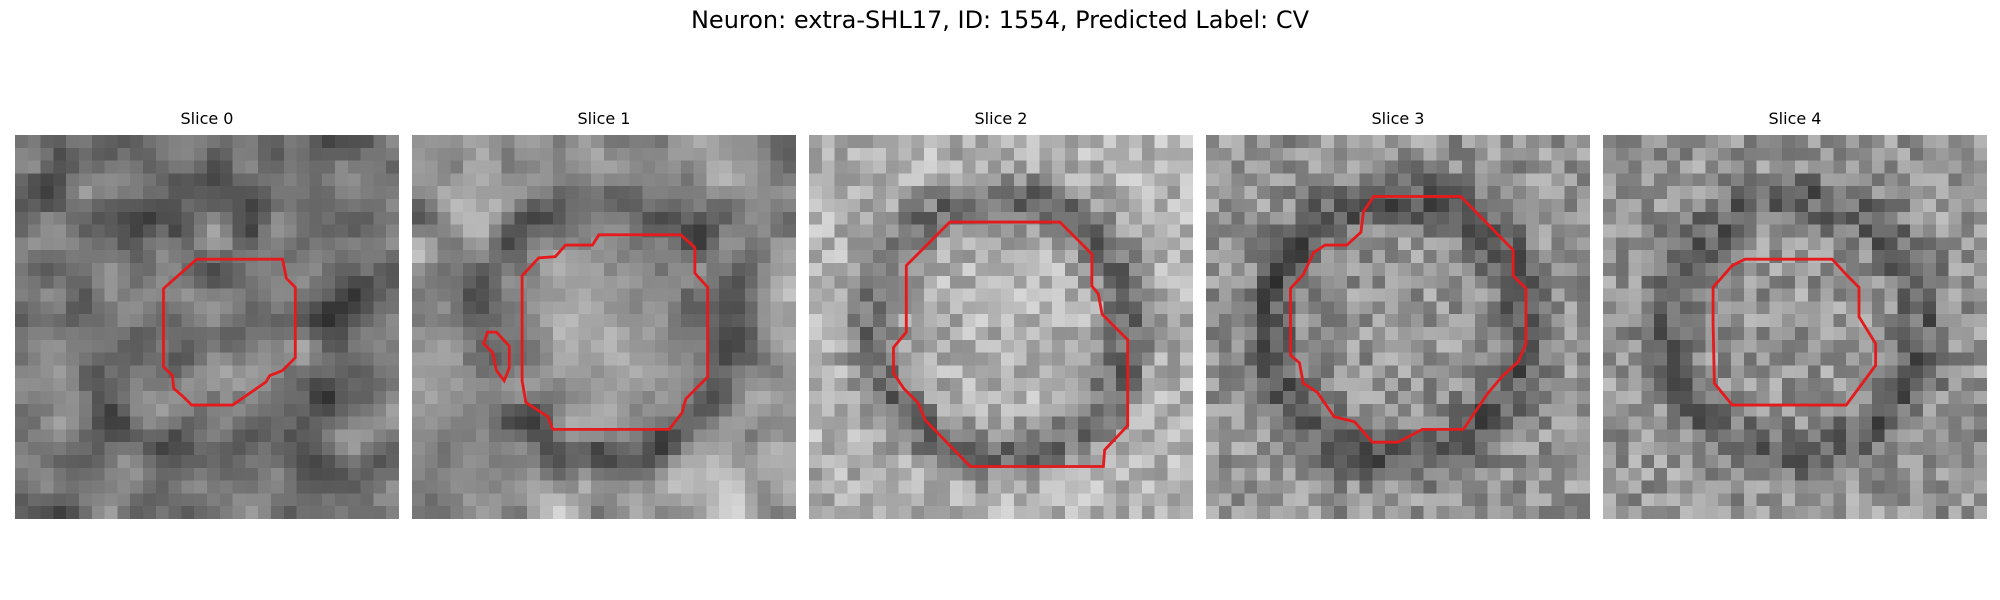  Describe the element at coordinates (207, 119) in the screenshot. I see `slice-title-0: Slice 0` at that location.